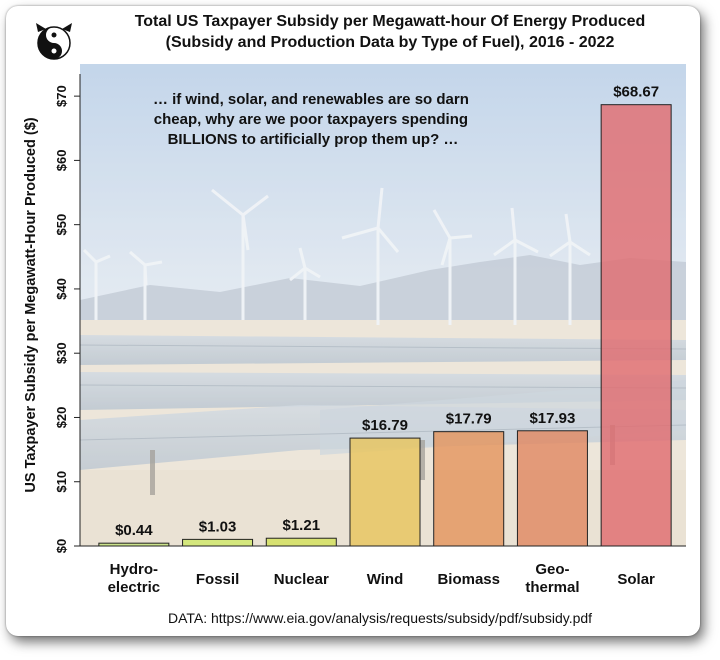  Describe the element at coordinates (302, 525) in the screenshot. I see `value-label: $1.21` at that location.